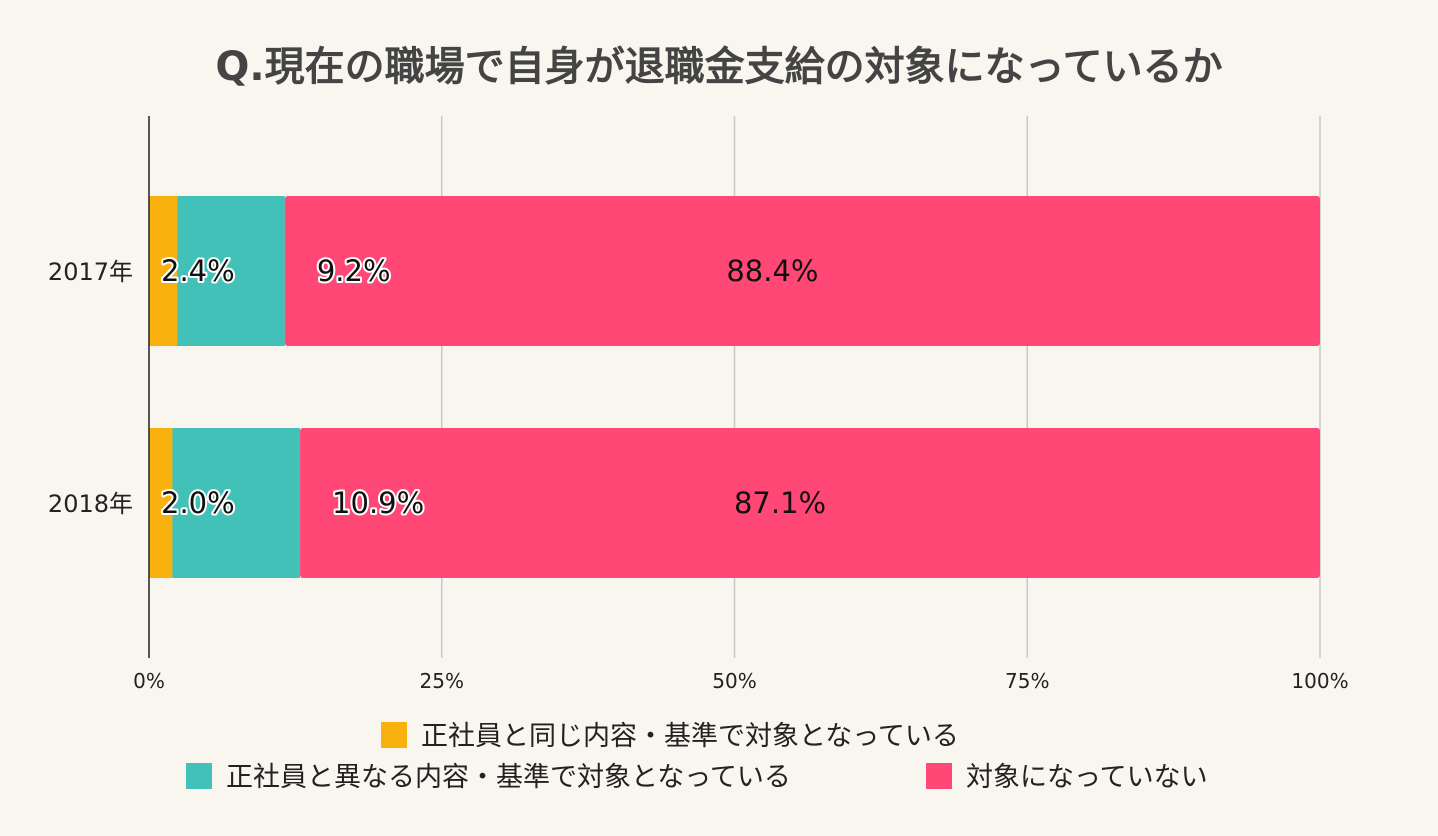 The width and height of the screenshot is (1438, 836). I want to click on category-label: 2017年, so click(90, 272).